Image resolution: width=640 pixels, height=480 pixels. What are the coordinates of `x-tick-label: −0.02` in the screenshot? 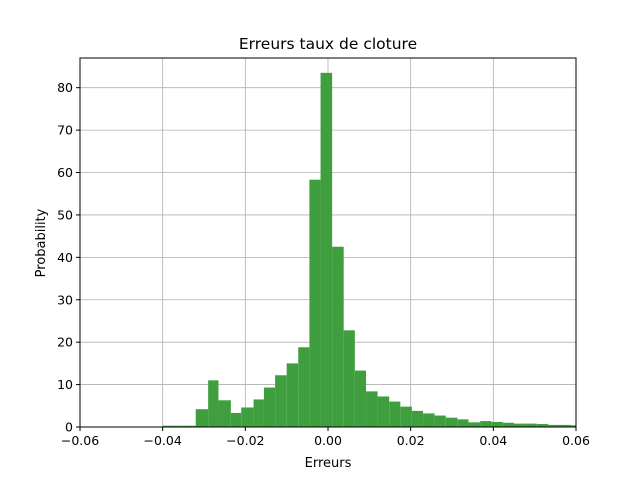 It's located at (245, 440).